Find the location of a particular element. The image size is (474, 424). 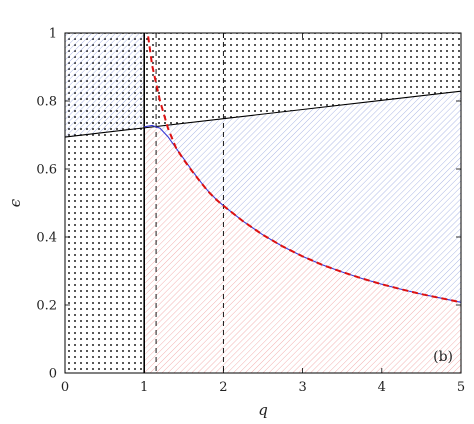

x-tick-label: 1 is located at coordinates (144, 387).